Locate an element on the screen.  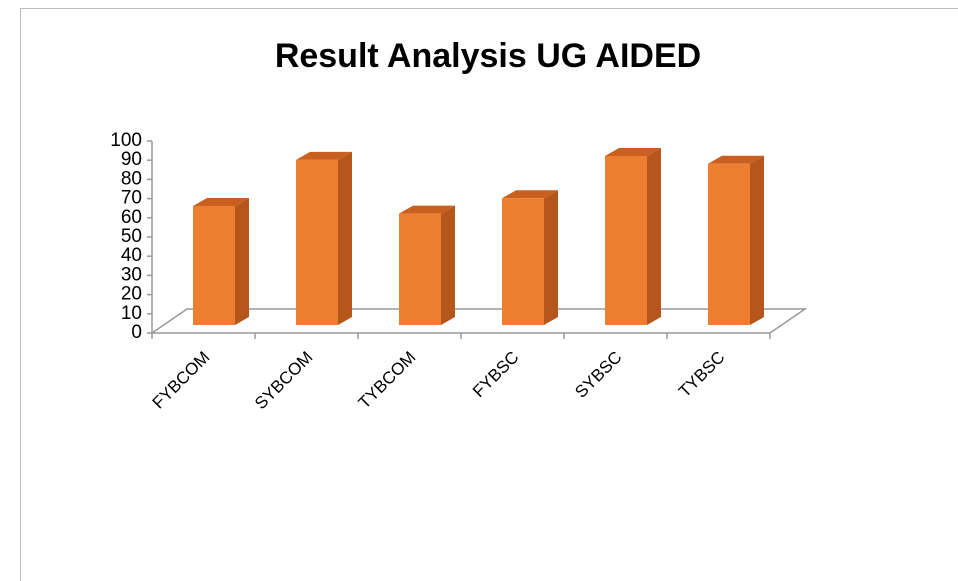
y-tick-label: 40 is located at coordinates (131, 255).